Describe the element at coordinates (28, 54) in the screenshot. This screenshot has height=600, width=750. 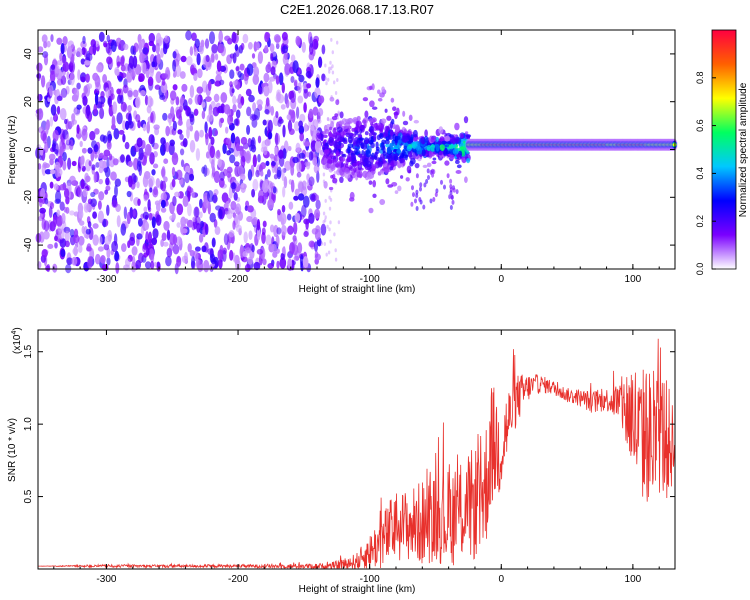
I see `y-tick-label: 40` at that location.